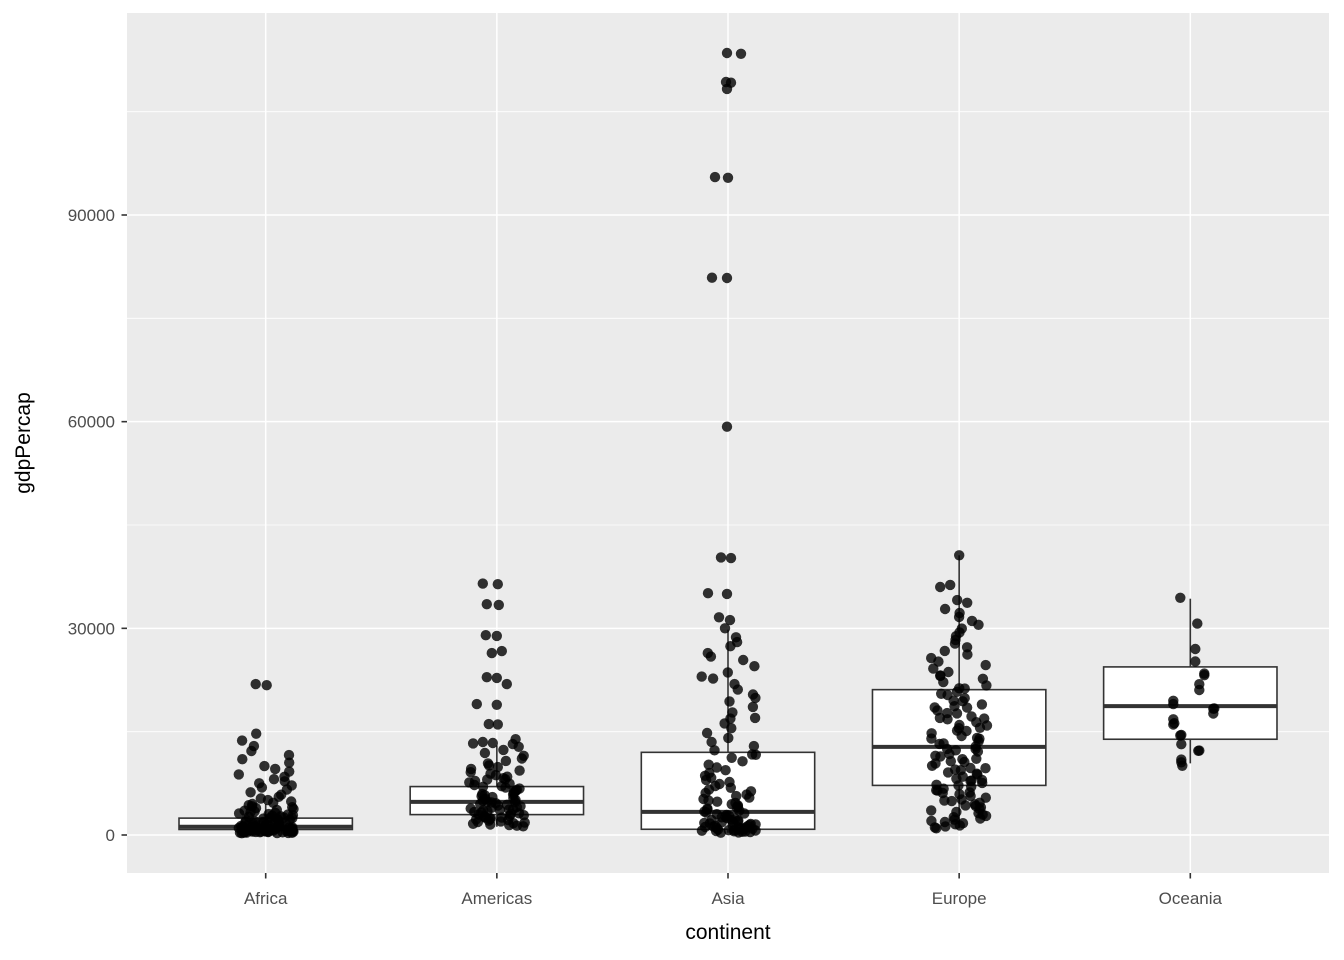 The image size is (1344, 960). Describe the element at coordinates (91, 215) in the screenshot. I see `y-tick-label: 90000` at that location.